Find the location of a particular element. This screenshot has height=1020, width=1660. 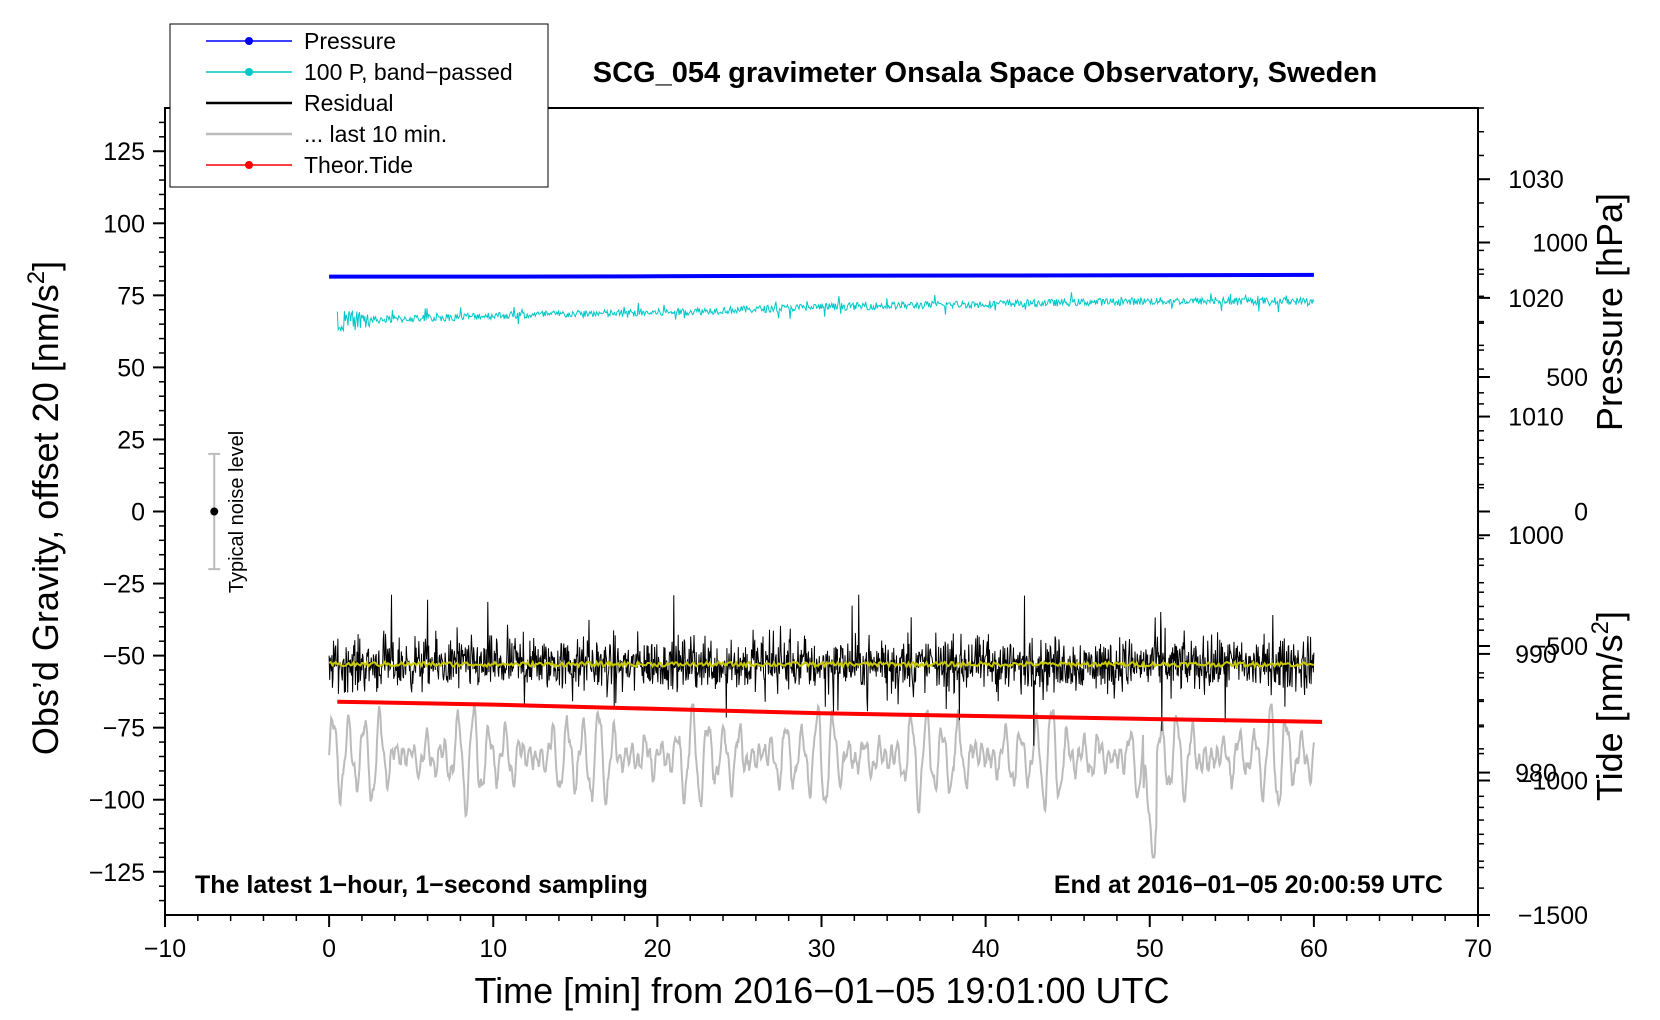

legend-label: Residual is located at coordinates (349, 103).